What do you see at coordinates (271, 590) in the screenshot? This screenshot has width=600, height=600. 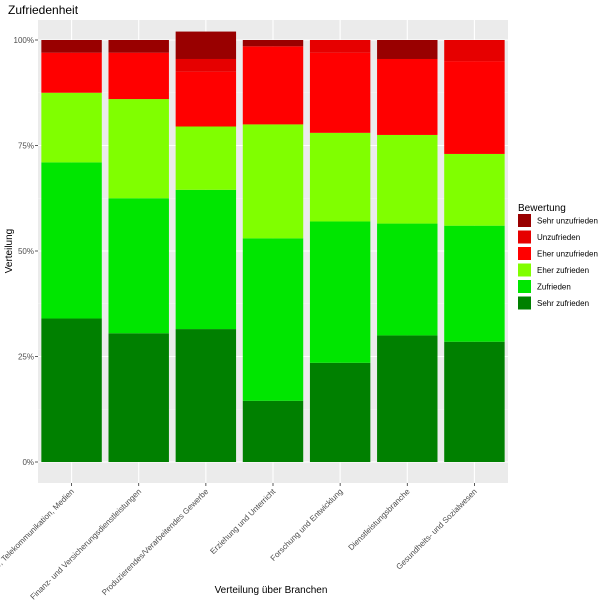 I see `x-axis-title: Verteilung über Branchen` at bounding box center [271, 590].